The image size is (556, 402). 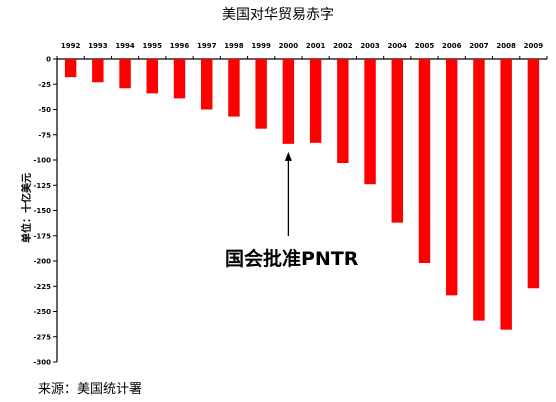 What do you see at coordinates (207, 84) in the screenshot?
I see `bar-1997` at bounding box center [207, 84].